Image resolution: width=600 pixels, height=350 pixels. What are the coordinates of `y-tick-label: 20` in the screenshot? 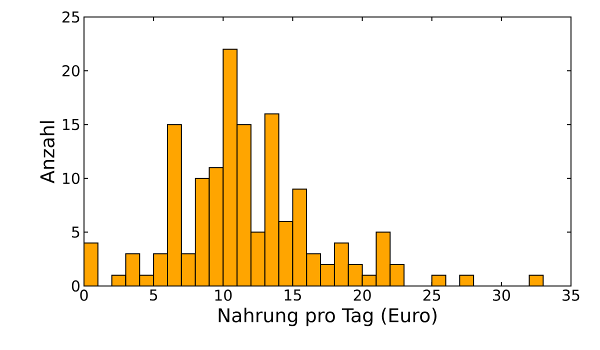 It's located at (71, 70).